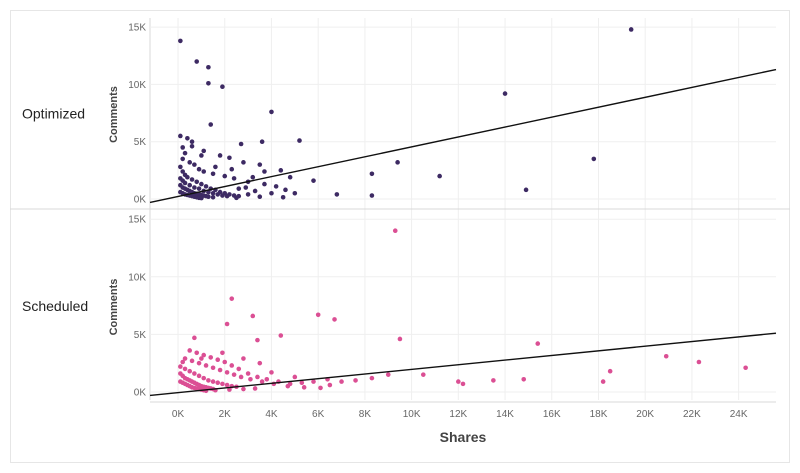  Describe the element at coordinates (271, 414) in the screenshot. I see `x-tick-label: 4K` at that location.